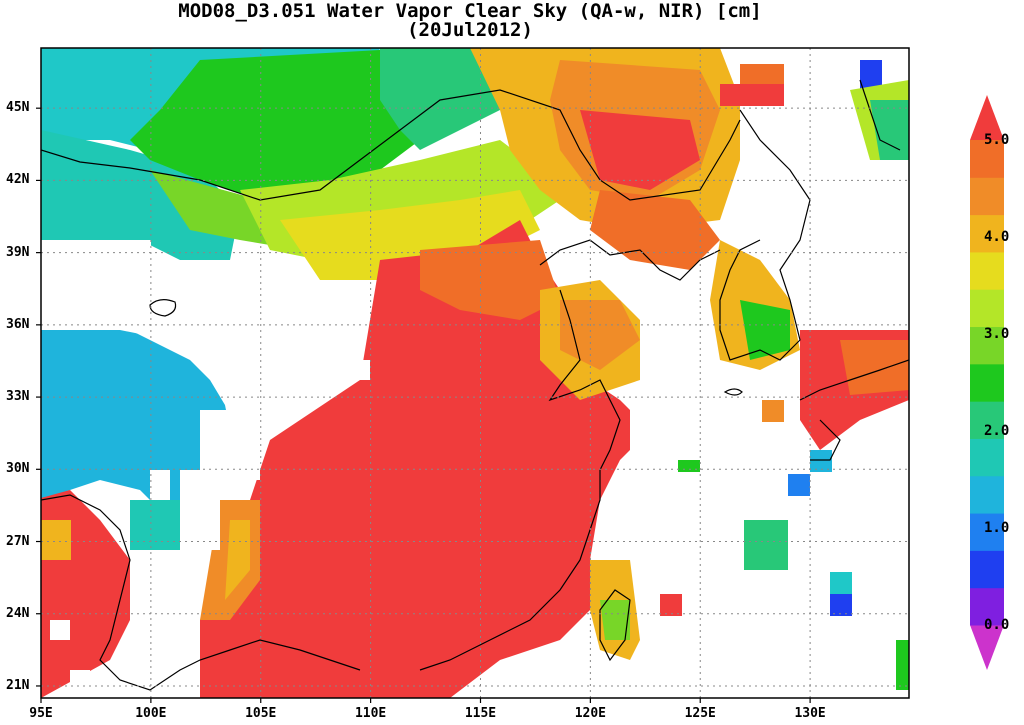  I want to click on colorbar-label: 5.0, so click(997, 140).